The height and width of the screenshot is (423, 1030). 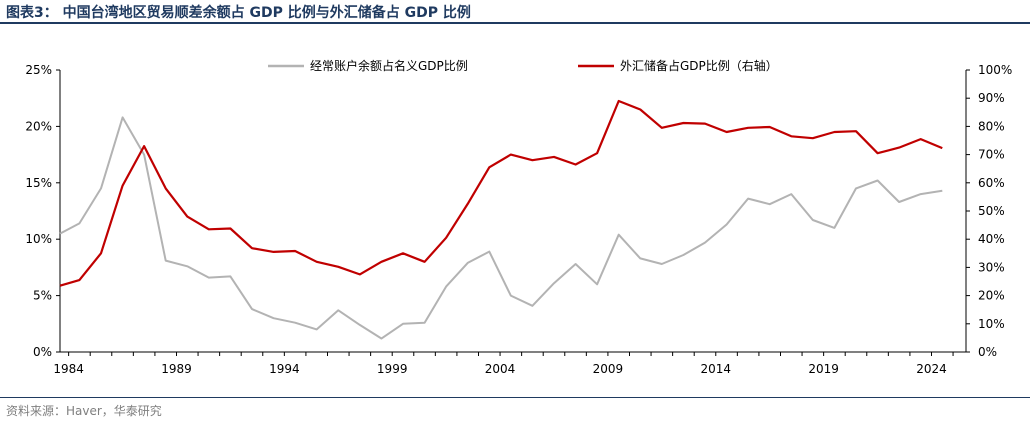 What do you see at coordinates (991, 98) in the screenshot?
I see `right-tick-label: 90%` at bounding box center [991, 98].